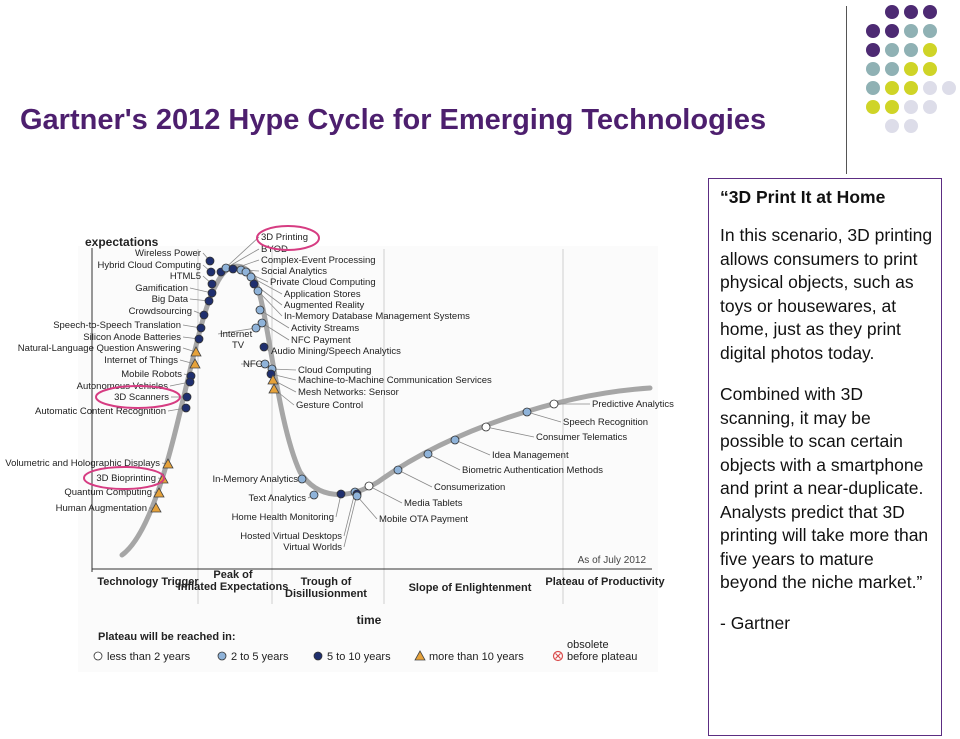  Describe the element at coordinates (336, 351) in the screenshot. I see `label-audio-mining-speech-analytics: Audio Mining/Speech Analytics` at that location.